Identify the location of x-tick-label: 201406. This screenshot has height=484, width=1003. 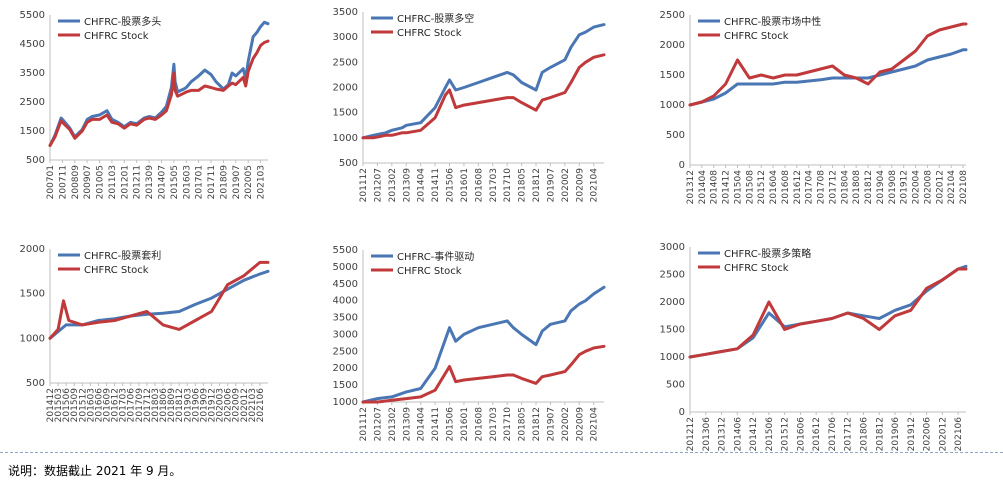
(738, 434).